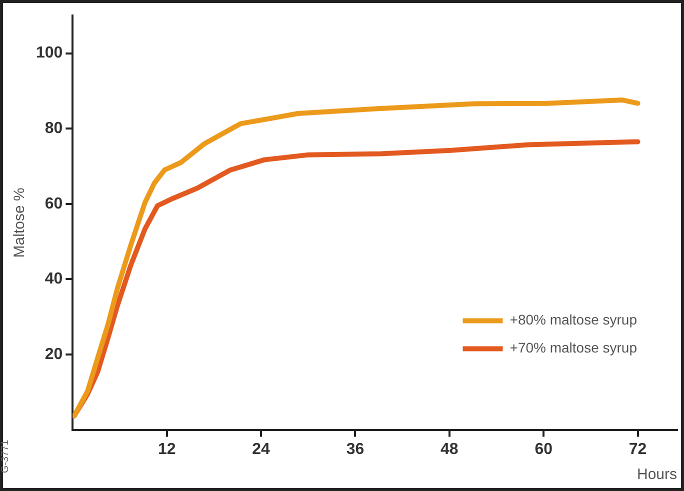  What do you see at coordinates (53, 128) in the screenshot?
I see `y-tick-label: 80` at bounding box center [53, 128].